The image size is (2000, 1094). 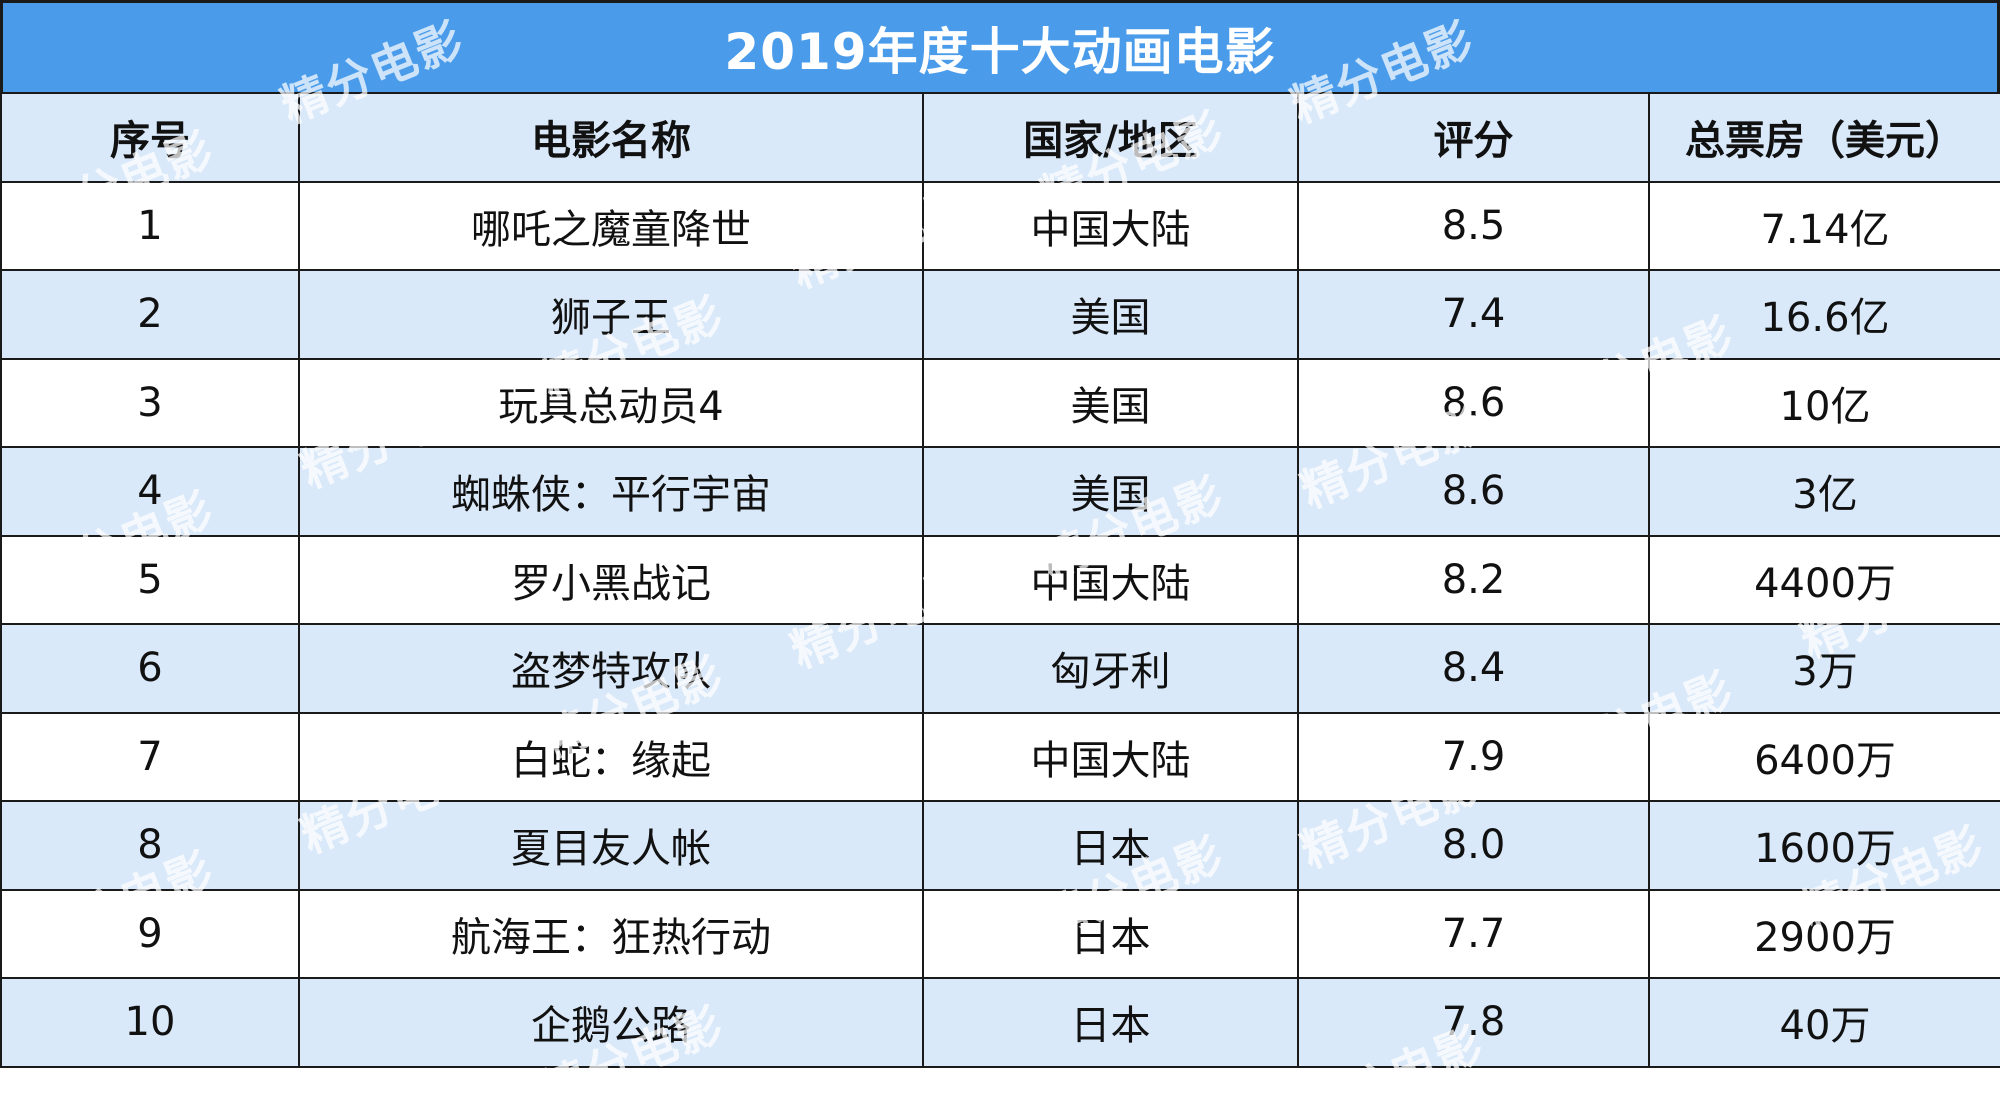 I want to click on cell-name: 罗小黑战记, so click(x=611, y=579).